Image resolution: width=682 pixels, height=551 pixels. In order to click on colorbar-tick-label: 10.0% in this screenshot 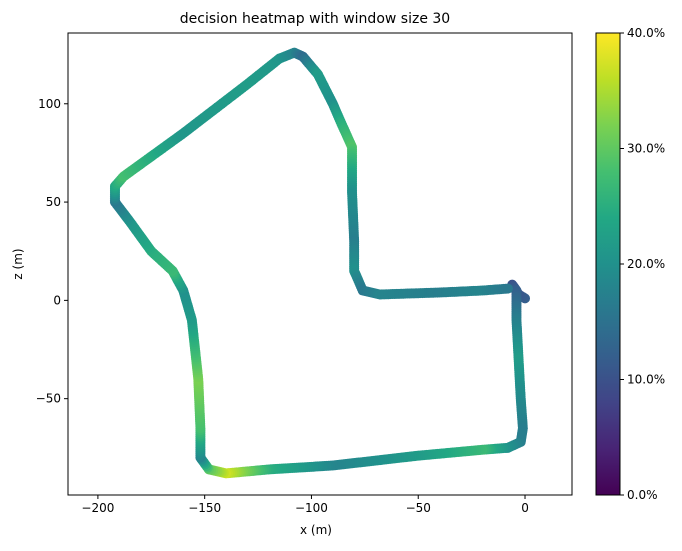, I will do `click(646, 380)`.